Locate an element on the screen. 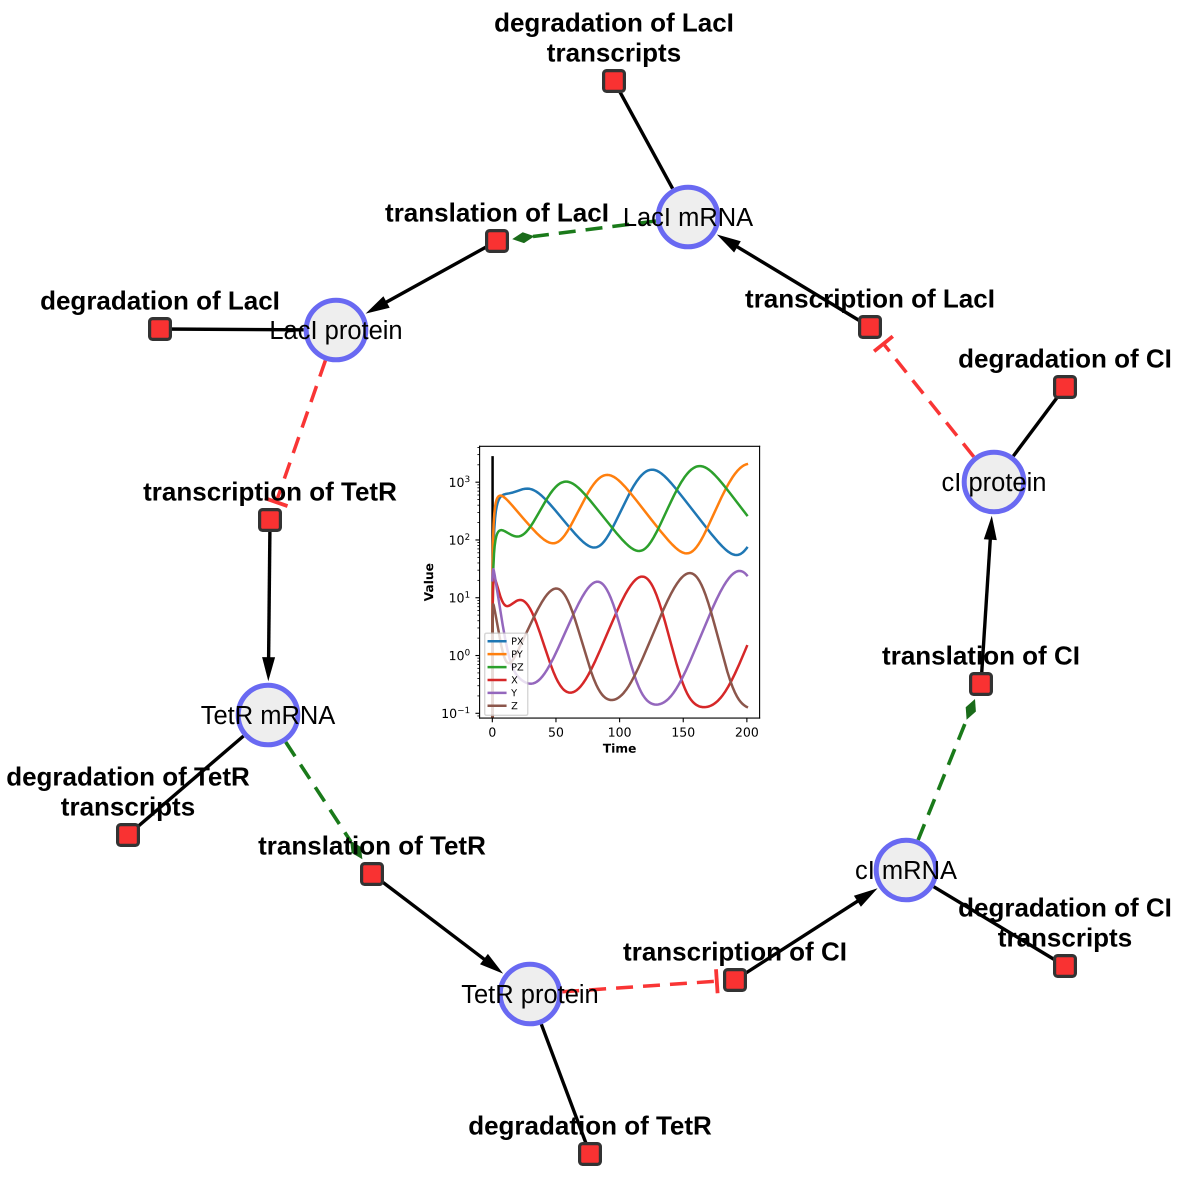 This screenshot has width=1189, height=1200. svg-text: TetR protein is located at coordinates (530, 995).